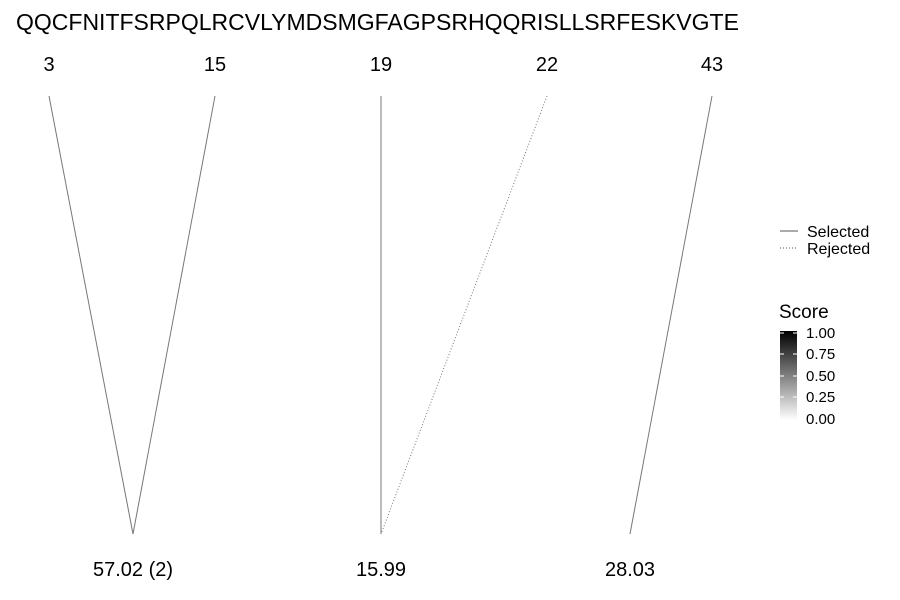  Describe the element at coordinates (820, 397) in the screenshot. I see `score-tick-label: 0.25` at that location.